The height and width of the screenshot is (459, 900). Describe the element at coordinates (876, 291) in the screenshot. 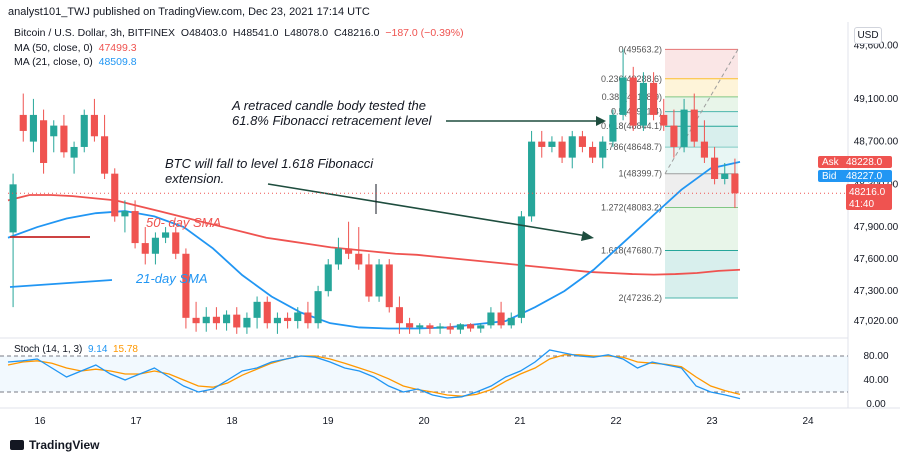

I see `price-tick-label: 47,300.00` at that location.